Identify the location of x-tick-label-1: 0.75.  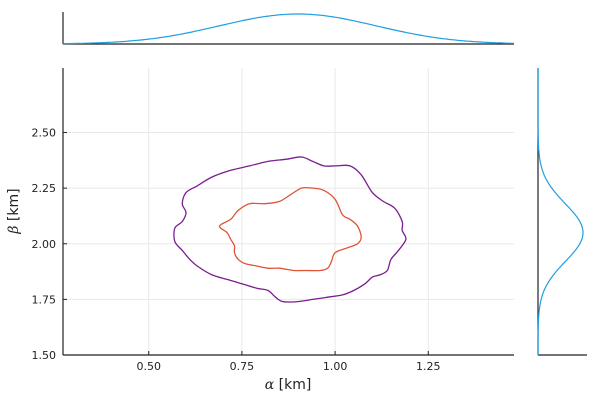
(242, 366).